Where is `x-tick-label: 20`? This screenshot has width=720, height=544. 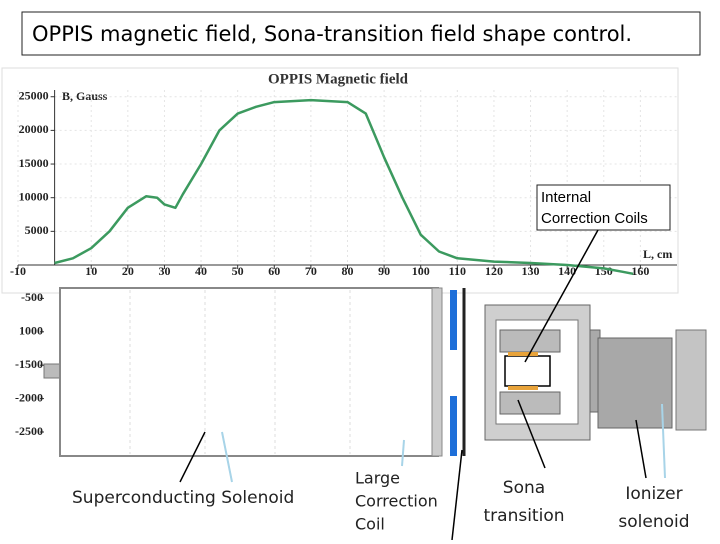 x-tick-label: 20 is located at coordinates (128, 271).